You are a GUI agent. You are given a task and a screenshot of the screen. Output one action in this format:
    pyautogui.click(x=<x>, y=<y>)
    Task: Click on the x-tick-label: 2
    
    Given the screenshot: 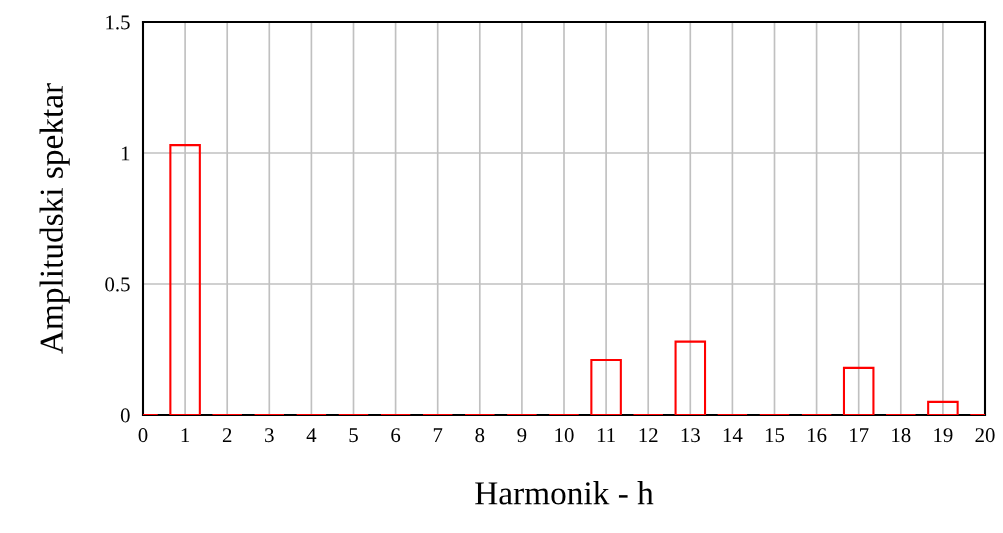 What is the action you would take?
    pyautogui.click(x=227, y=435)
    